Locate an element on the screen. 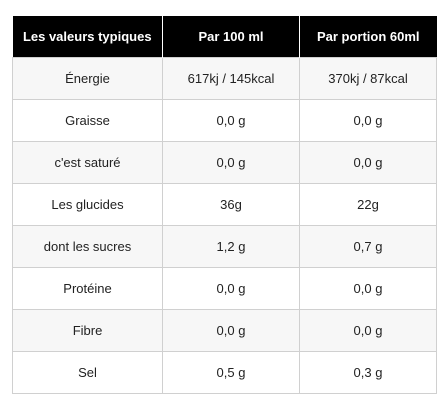 Image resolution: width=448 pixels, height=400 pixels. row-label: Les glucides is located at coordinates (87, 204).